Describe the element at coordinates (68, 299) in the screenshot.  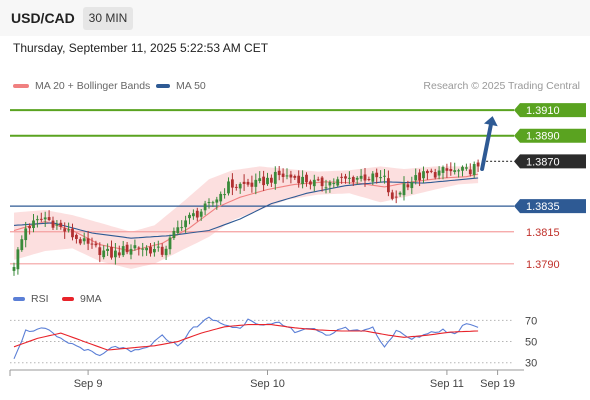
I see `legend-swatch-rsi-ma` at that location.